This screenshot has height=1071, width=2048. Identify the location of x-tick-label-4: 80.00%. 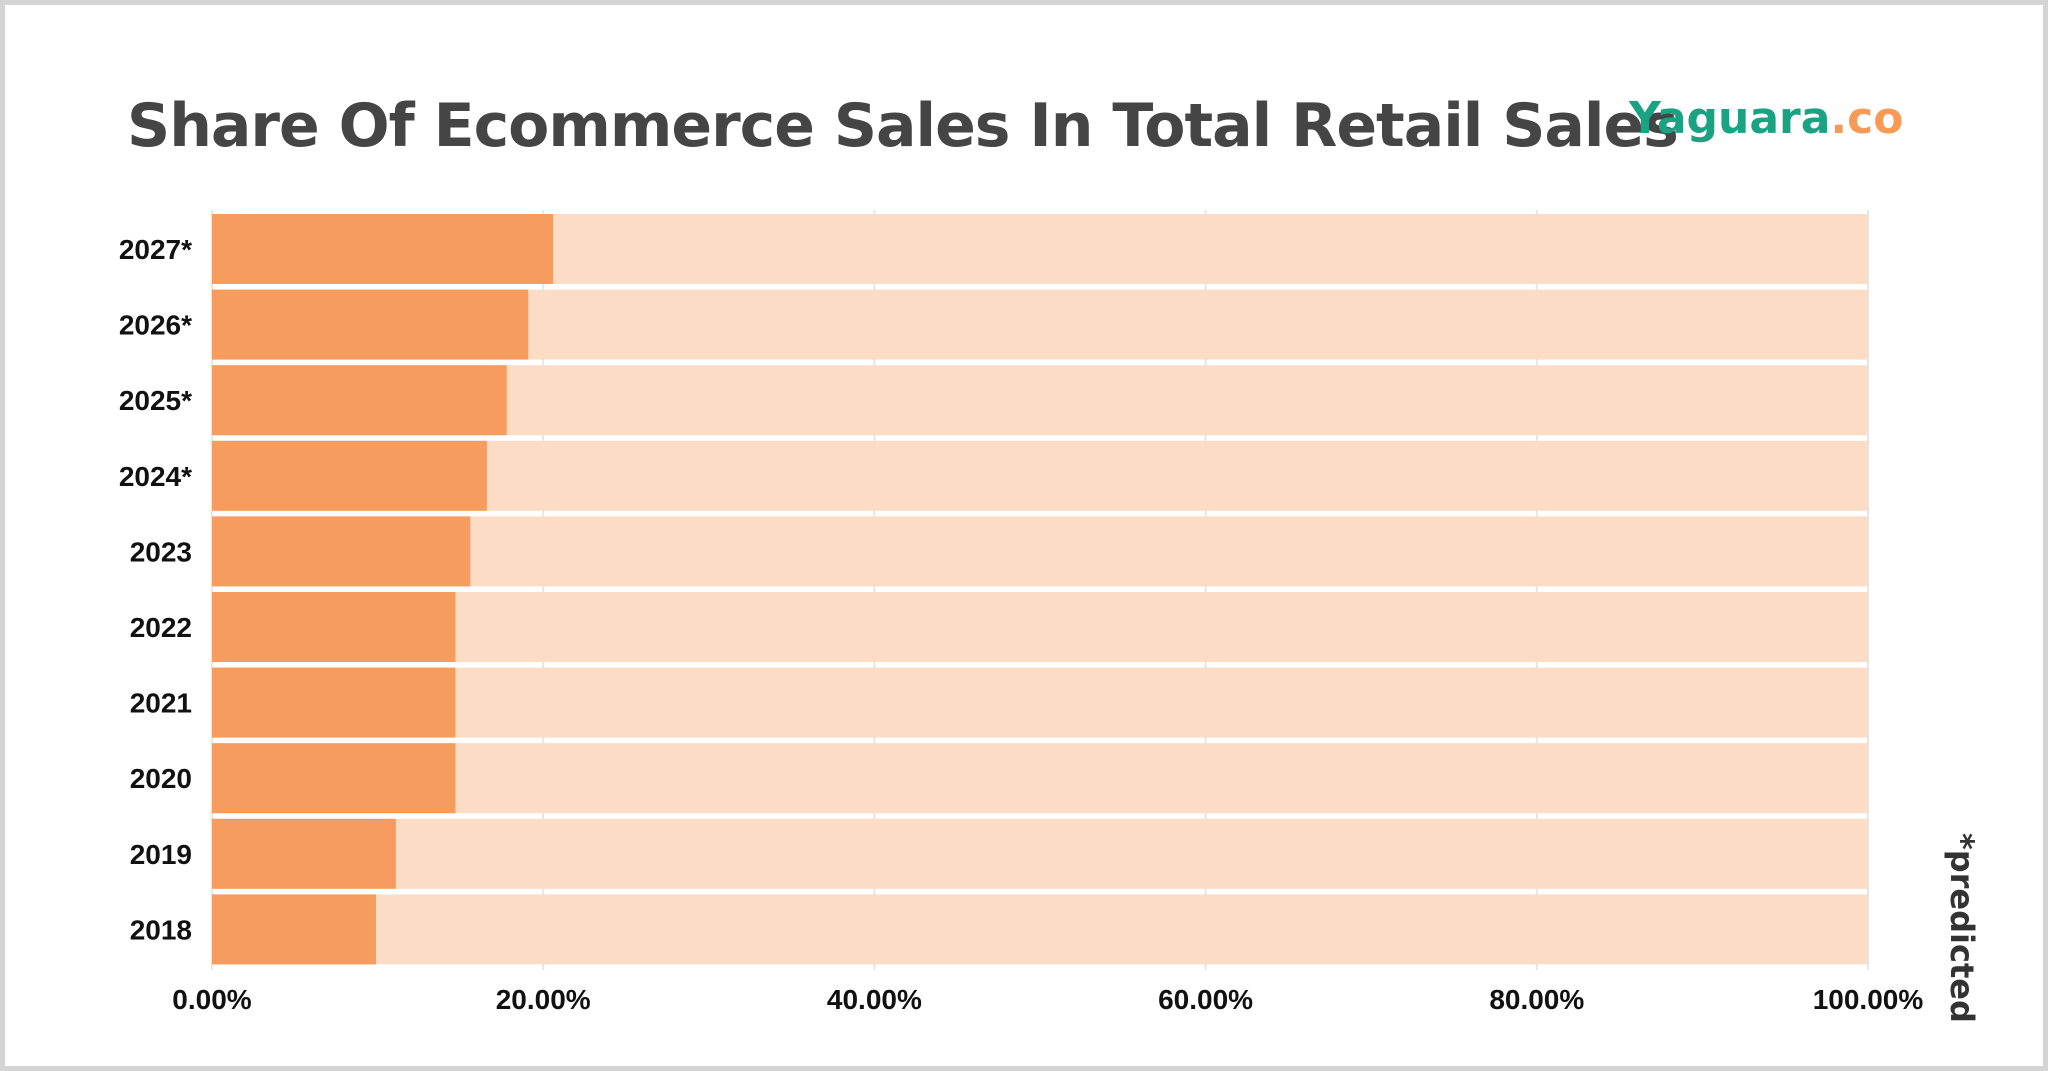
(1536, 999).